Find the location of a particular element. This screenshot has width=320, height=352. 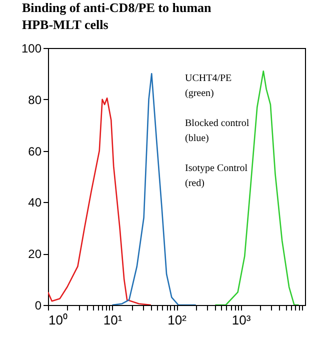

chart-title: Binding of anti-CD8/PE to human HPB-MLT cells is located at coordinates (117, 16).